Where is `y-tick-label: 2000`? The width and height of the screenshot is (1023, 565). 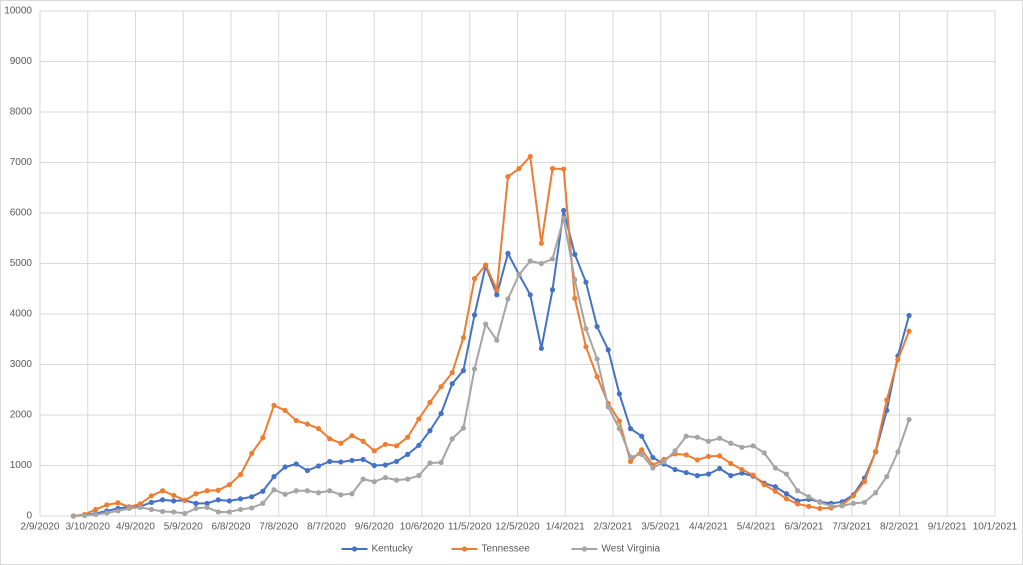 y-tick-label: 2000 is located at coordinates (21, 415).